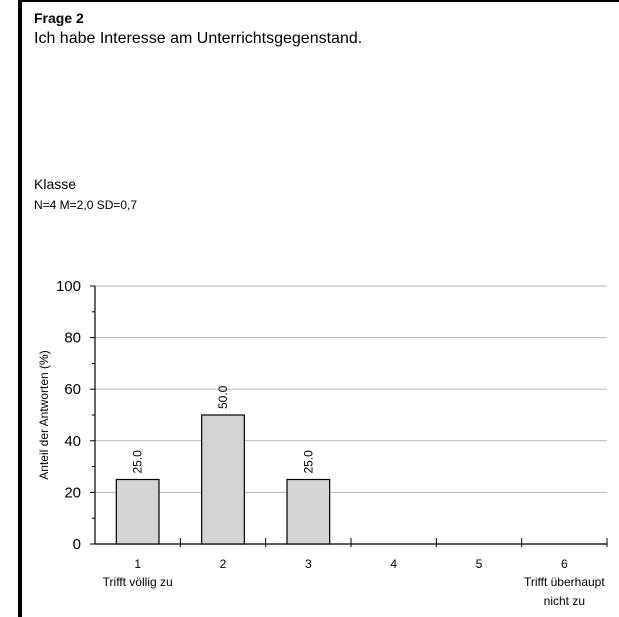  What do you see at coordinates (308, 564) in the screenshot?
I see `x-tick-label: 3` at bounding box center [308, 564].